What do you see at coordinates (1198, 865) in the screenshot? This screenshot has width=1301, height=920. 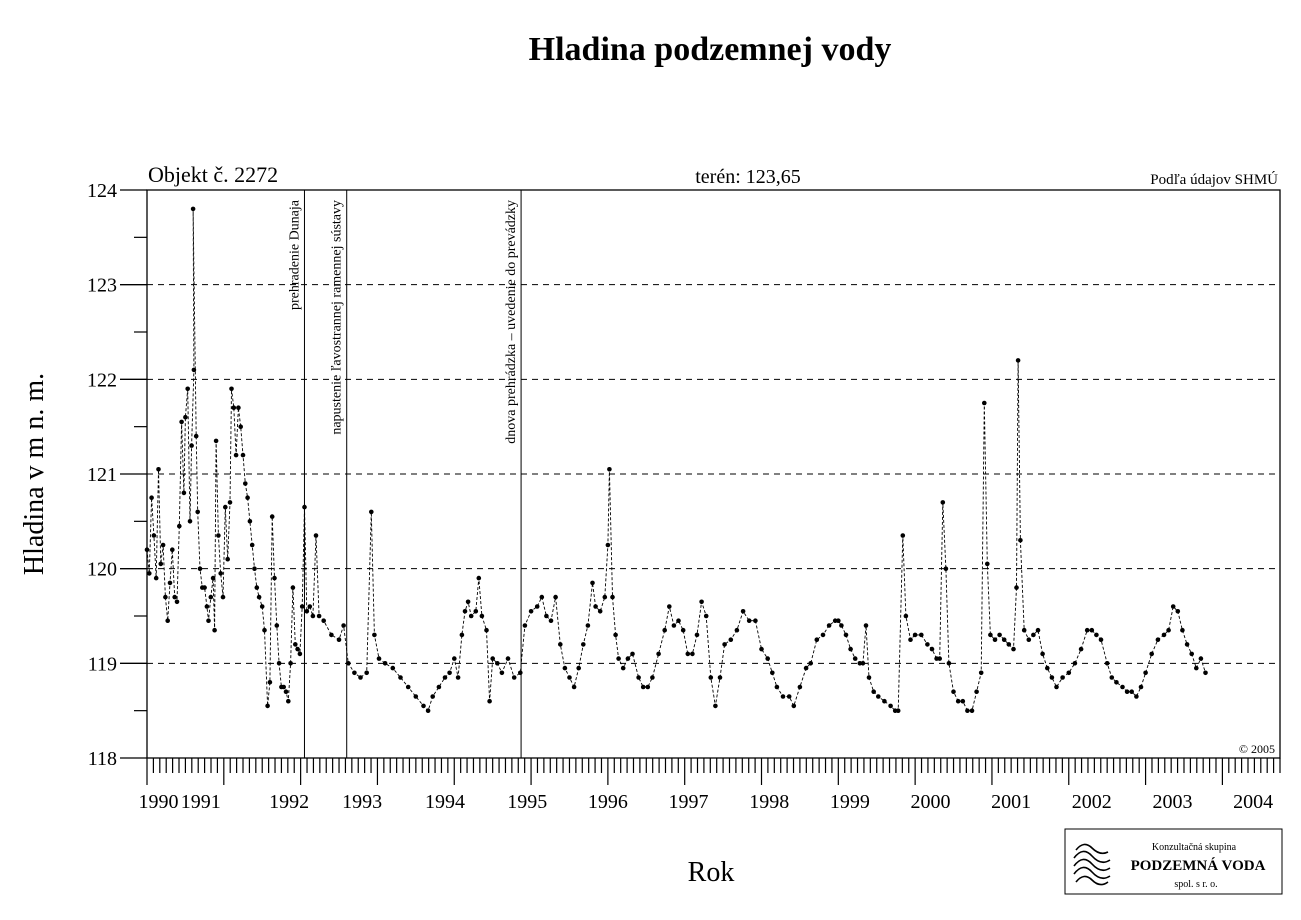 I see `logo-line-2: PODZEMNÁ VODA` at bounding box center [1198, 865].